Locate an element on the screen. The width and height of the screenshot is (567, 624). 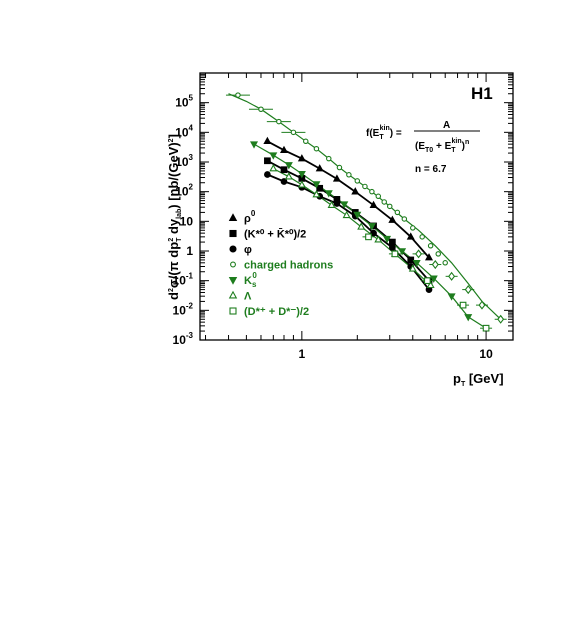
legend-label-0: ρ0 is located at coordinates (250, 217).